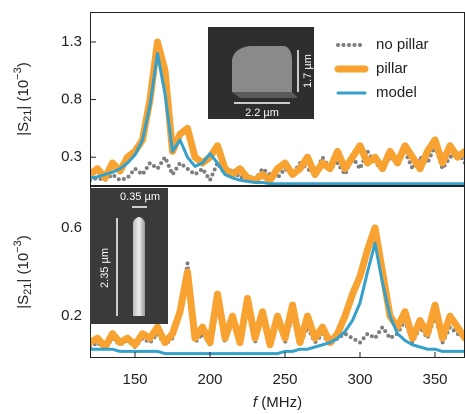 Image resolution: width=465 pixels, height=414 pixels. What do you see at coordinates (71, 41) in the screenshot?
I see `y-tick-label: 1.3` at bounding box center [71, 41].